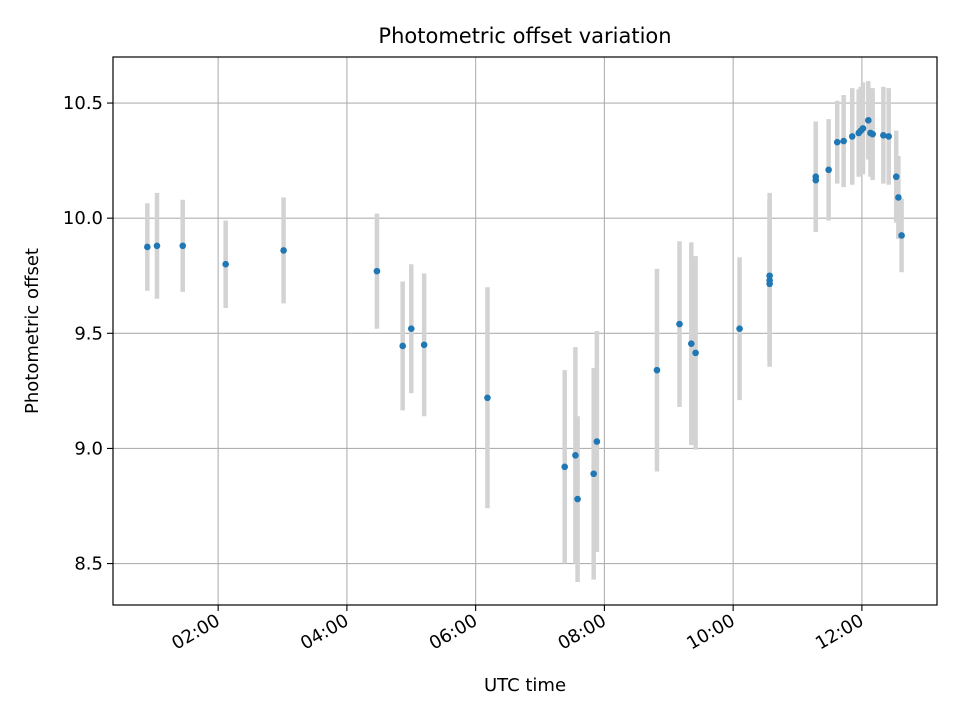 Image resolution: width=960 pixels, height=720 pixels. I want to click on y-axis-title: Photometric offset, so click(32, 331).